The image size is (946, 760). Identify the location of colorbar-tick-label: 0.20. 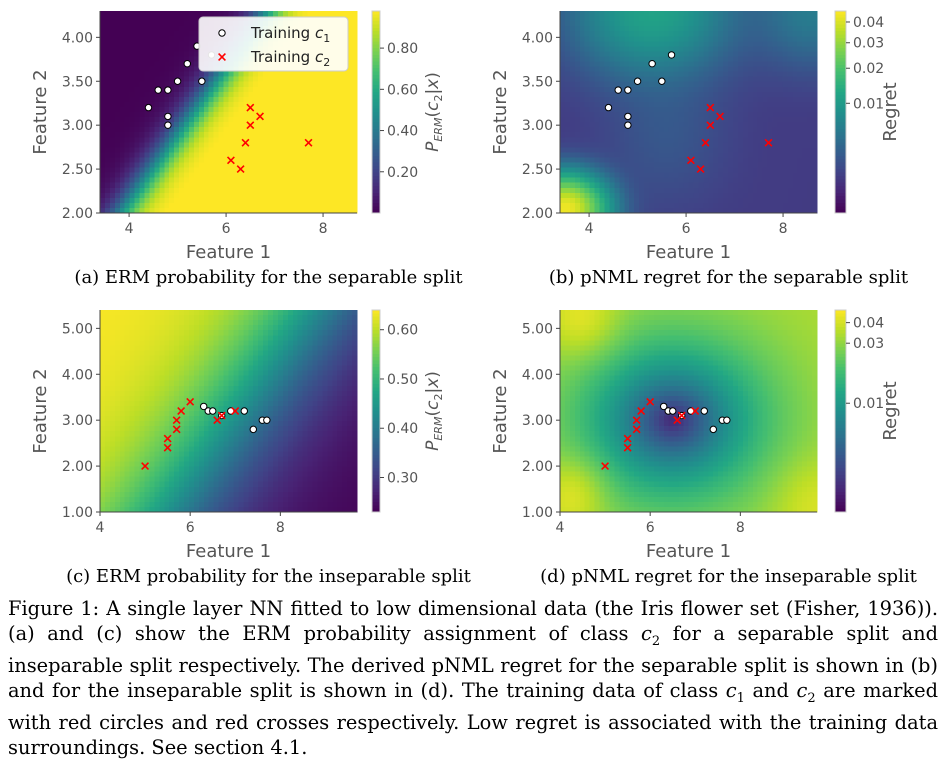
(402, 173).